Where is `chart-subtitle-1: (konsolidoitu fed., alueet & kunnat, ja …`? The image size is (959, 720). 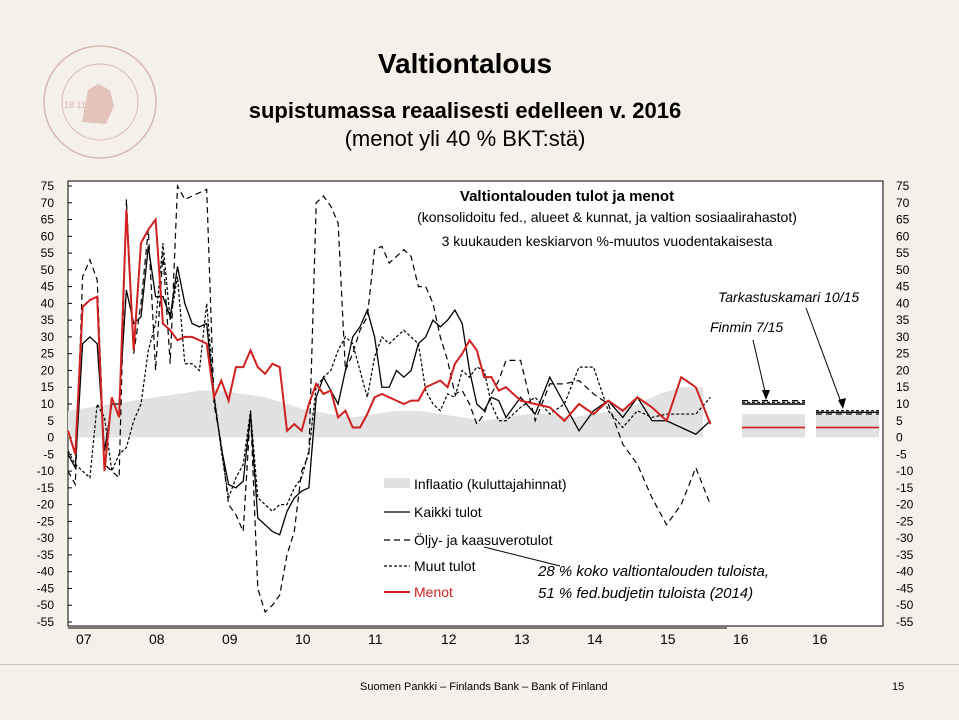 chart-subtitle-1: (konsolidoitu fed., alueet & kunnat, ja … is located at coordinates (607, 217).